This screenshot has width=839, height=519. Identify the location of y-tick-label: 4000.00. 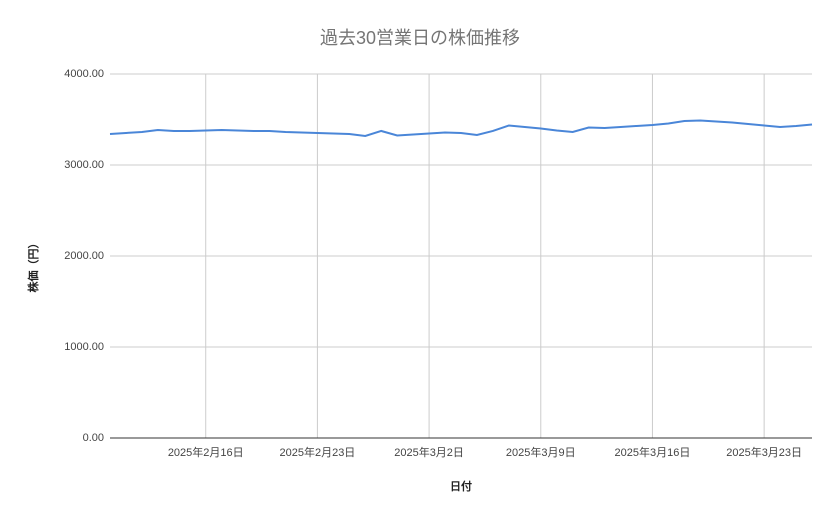
(84, 74).